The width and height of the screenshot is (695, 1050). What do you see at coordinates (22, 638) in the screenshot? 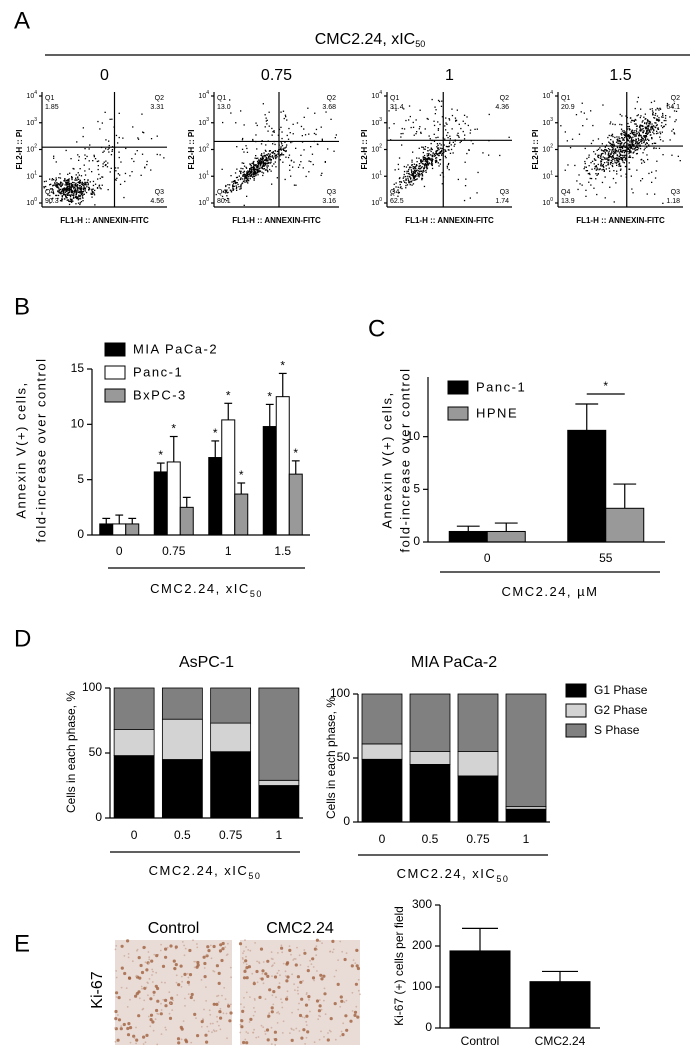
I see `panel-label: D` at bounding box center [22, 638].